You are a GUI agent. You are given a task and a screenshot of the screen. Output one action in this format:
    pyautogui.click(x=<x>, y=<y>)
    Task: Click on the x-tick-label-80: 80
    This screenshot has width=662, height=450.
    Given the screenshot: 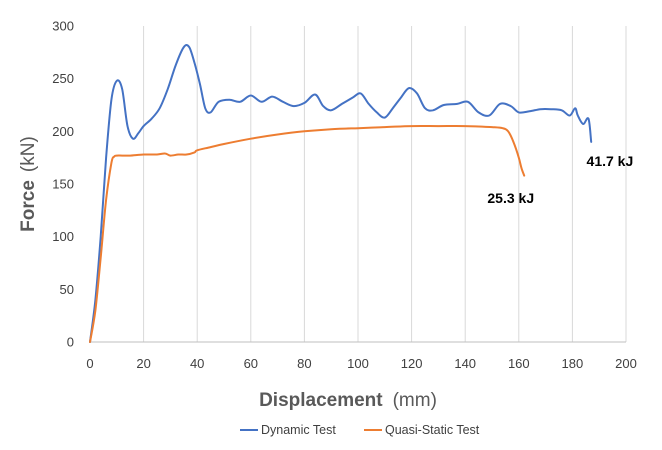 What is the action you would take?
    pyautogui.click(x=304, y=363)
    